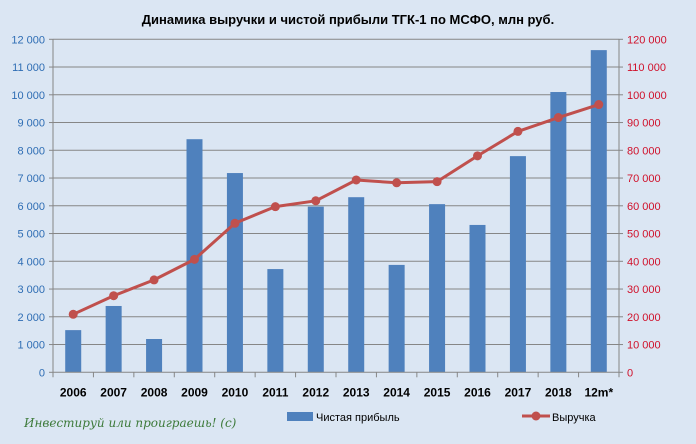  I want to click on right-tick-label: 30 000, so click(644, 290).